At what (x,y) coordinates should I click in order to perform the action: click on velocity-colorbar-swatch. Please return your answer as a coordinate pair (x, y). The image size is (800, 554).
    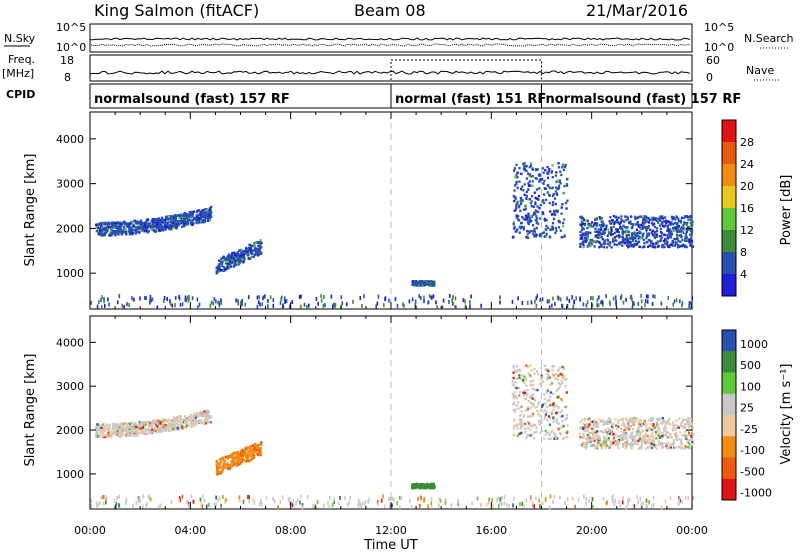
    Looking at the image, I should click on (729, 362).